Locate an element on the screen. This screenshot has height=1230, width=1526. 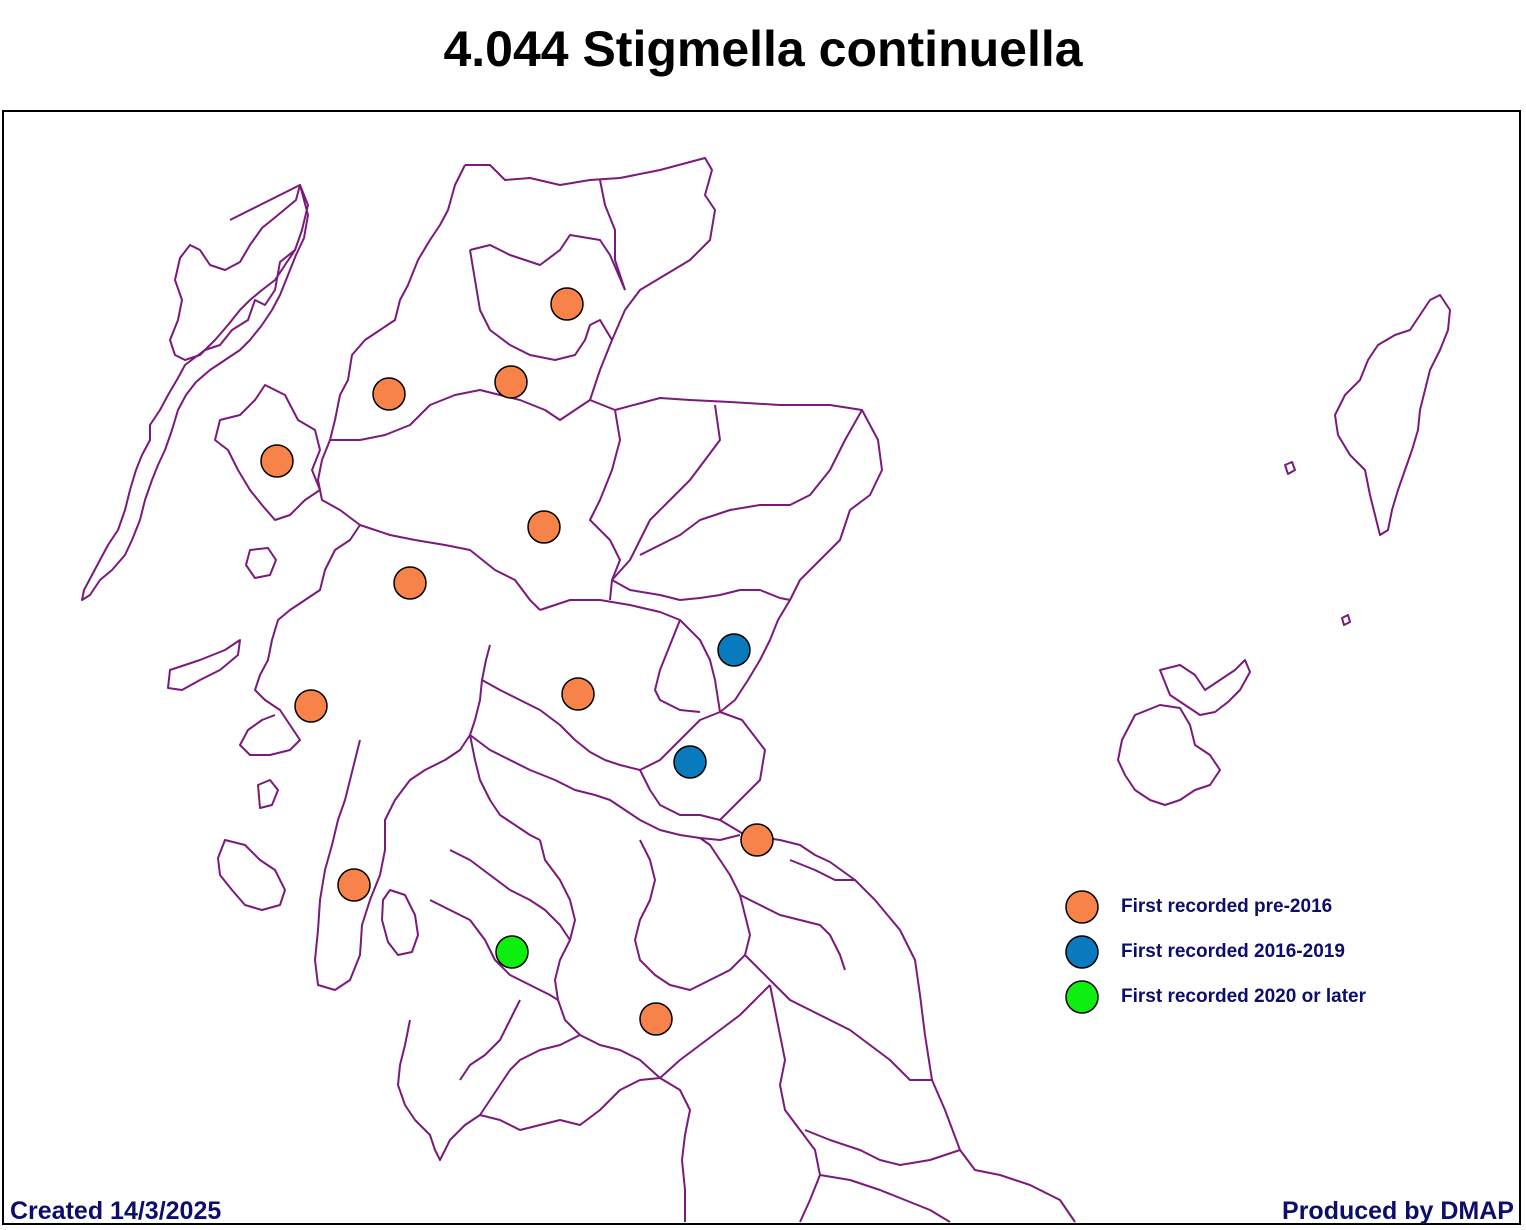
banff-boundary is located at coordinates (666, 492).